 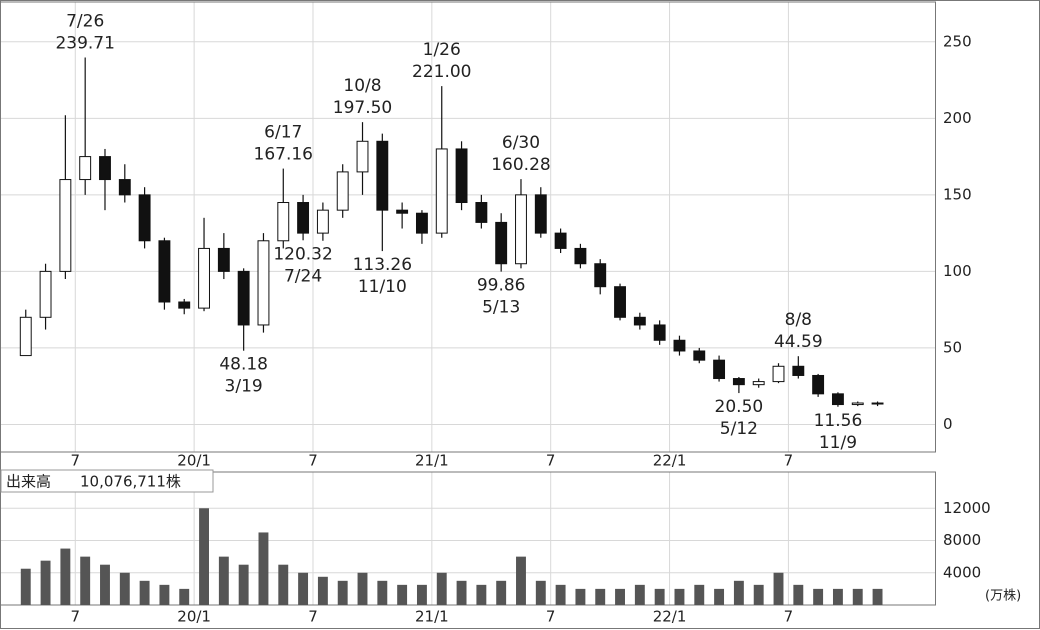 What do you see at coordinates (441, 72) in the screenshot?
I see `annotation-label: 221.00` at bounding box center [441, 72].